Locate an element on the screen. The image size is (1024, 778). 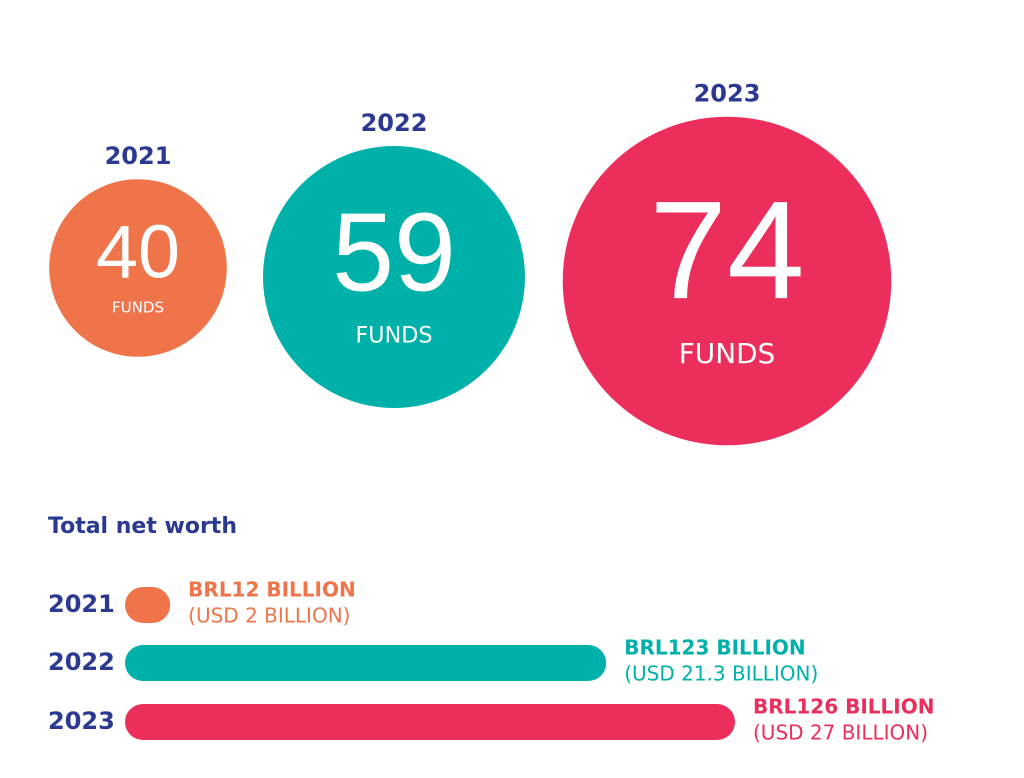
brl-label: BRL123 BILLION is located at coordinates (714, 648).